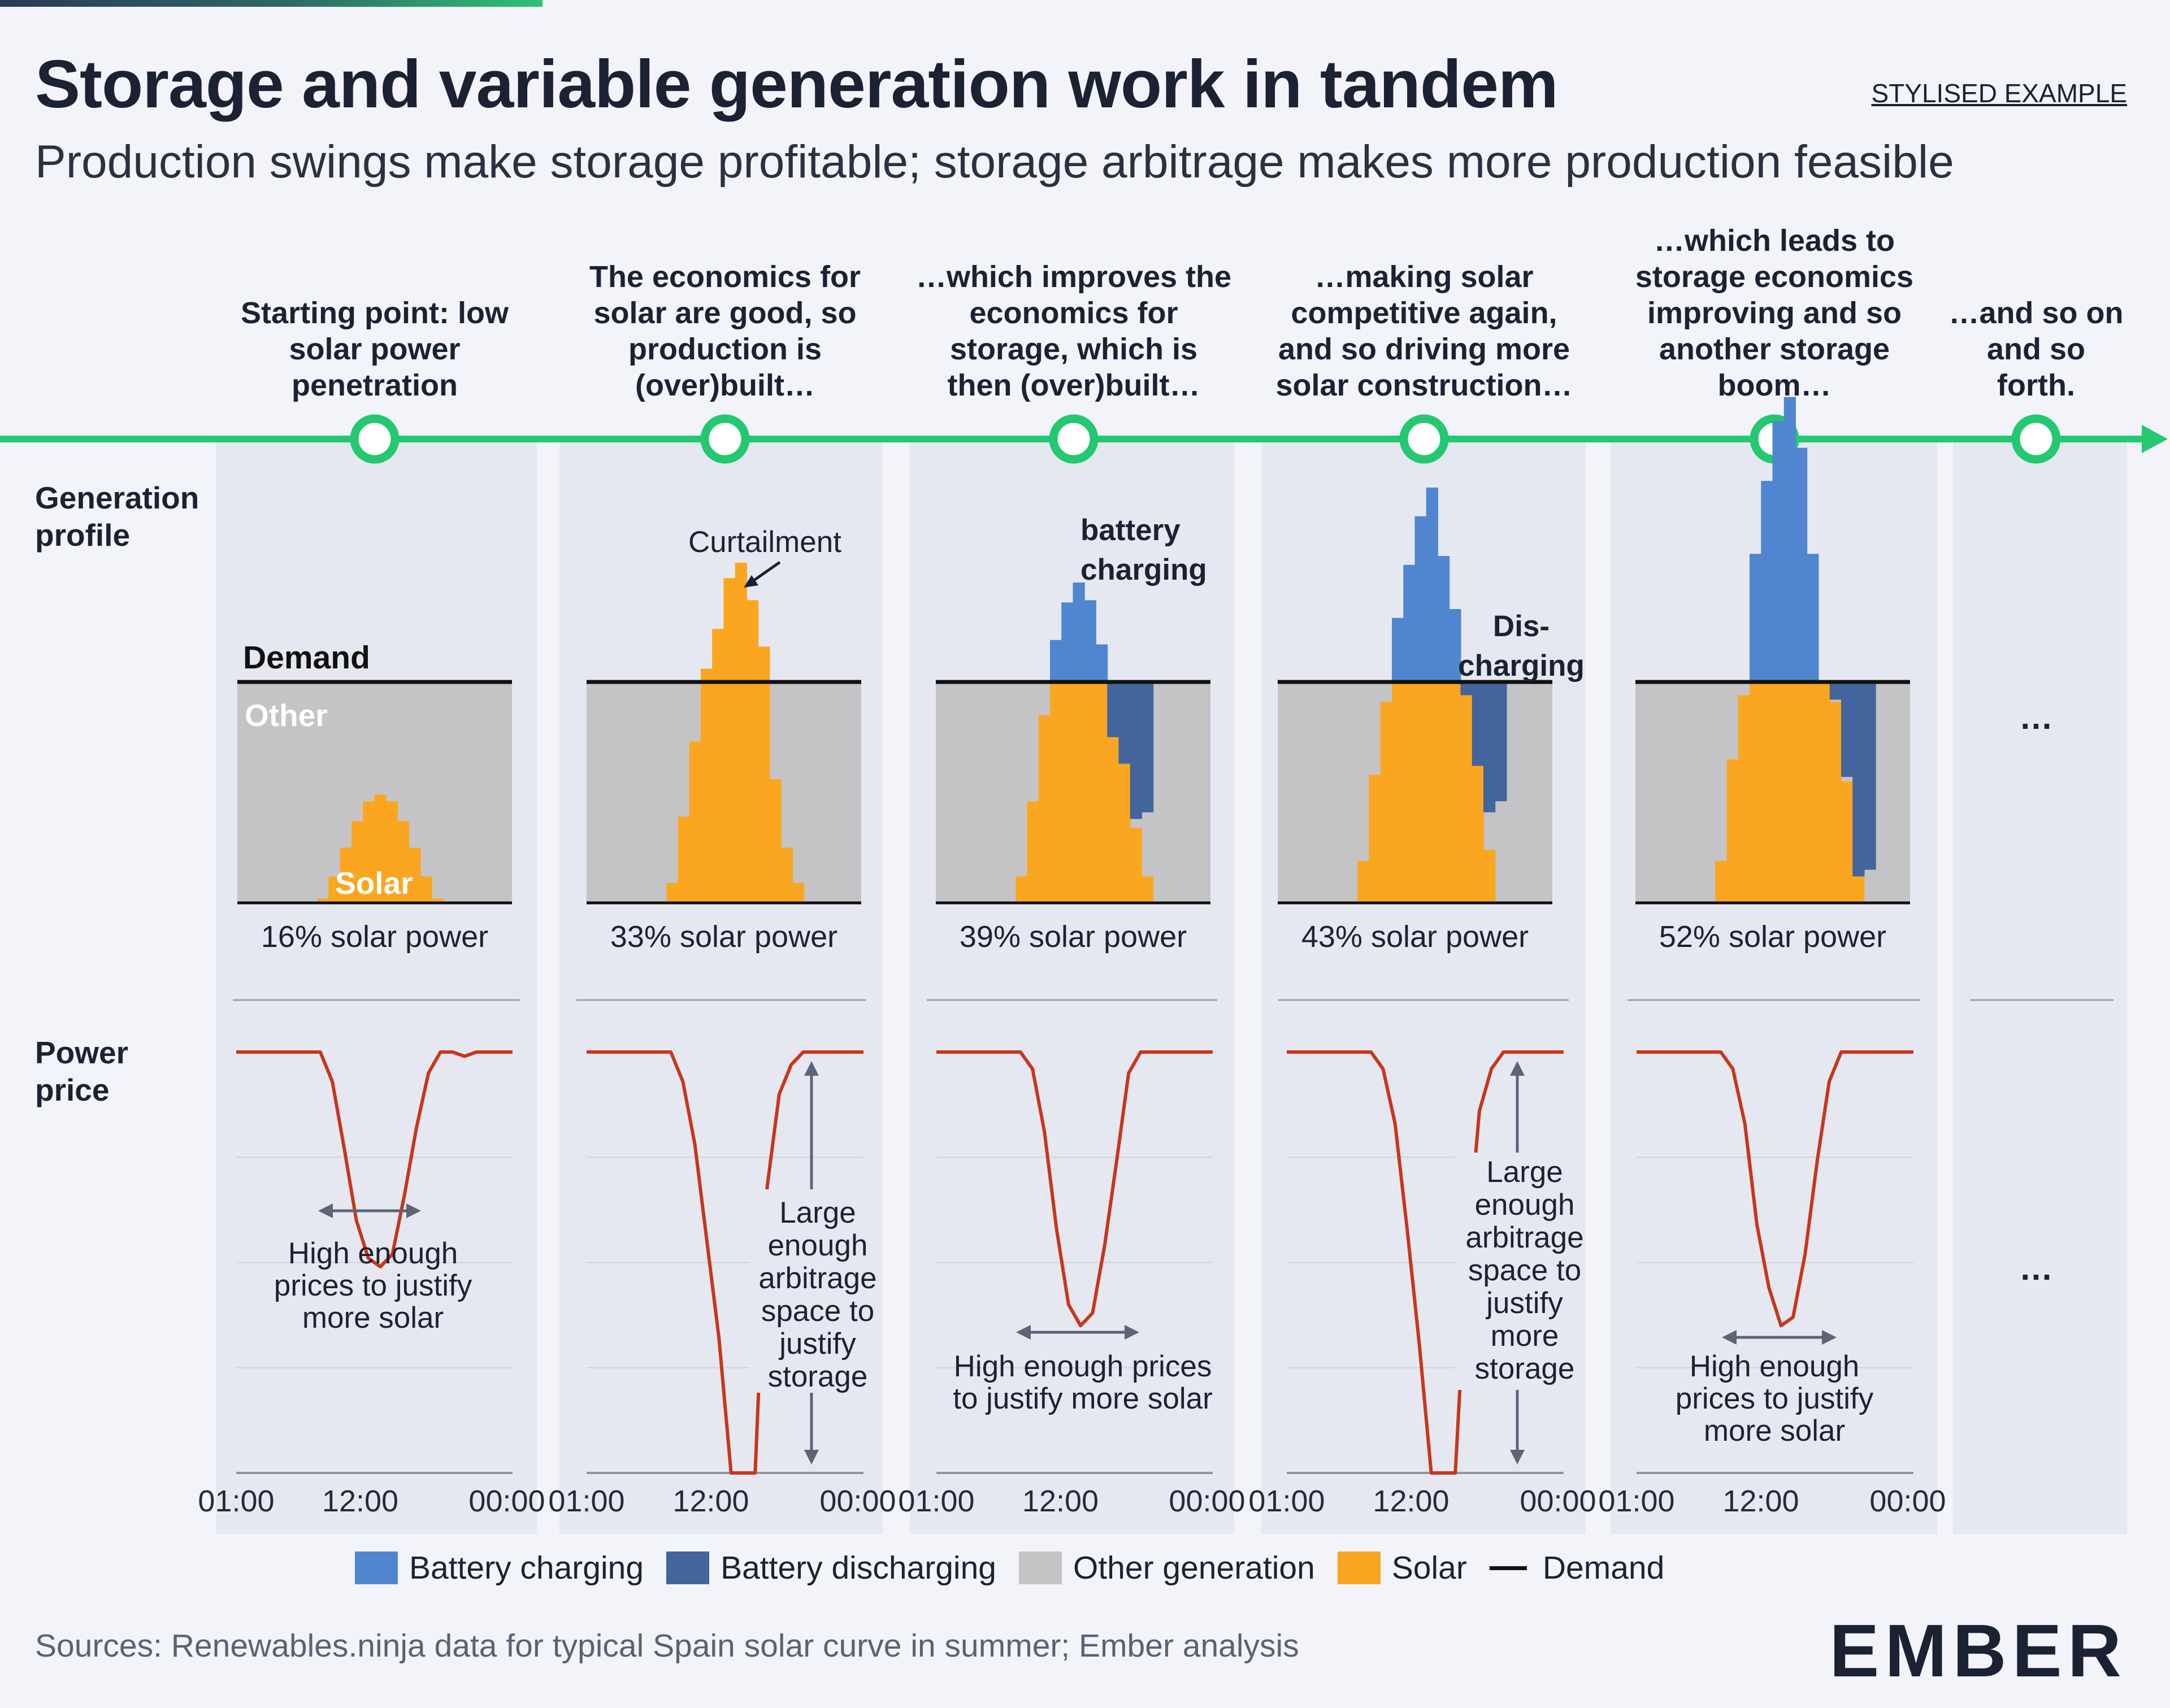  I want to click on solar-bar-4-h11, so click(1409, 792).